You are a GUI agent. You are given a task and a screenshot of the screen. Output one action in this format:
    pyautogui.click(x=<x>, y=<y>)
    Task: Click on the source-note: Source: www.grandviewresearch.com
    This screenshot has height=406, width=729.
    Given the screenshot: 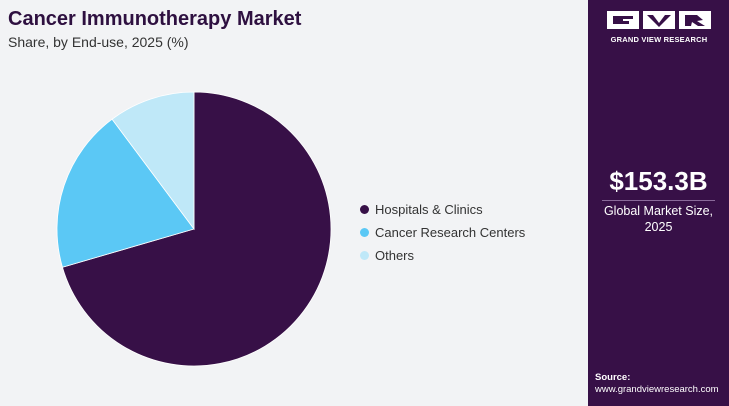 What is the action you would take?
    pyautogui.click(x=657, y=384)
    